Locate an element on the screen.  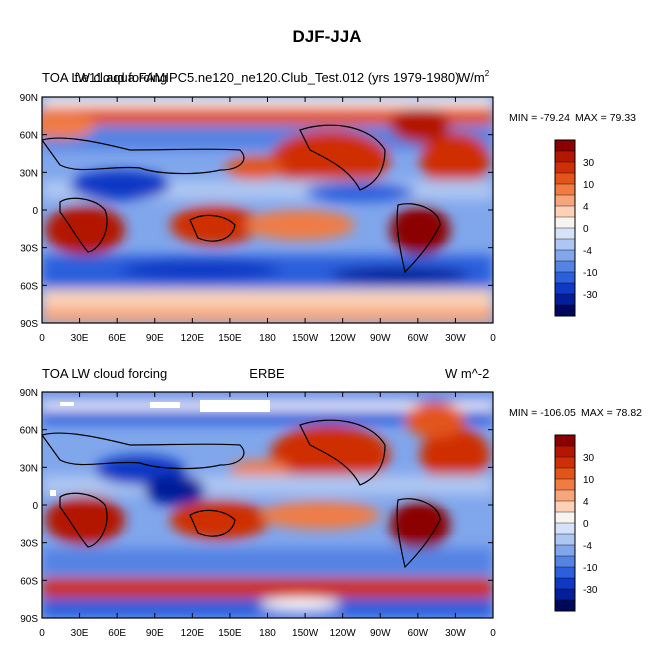
panel-units: W/m2 is located at coordinates (474, 77).